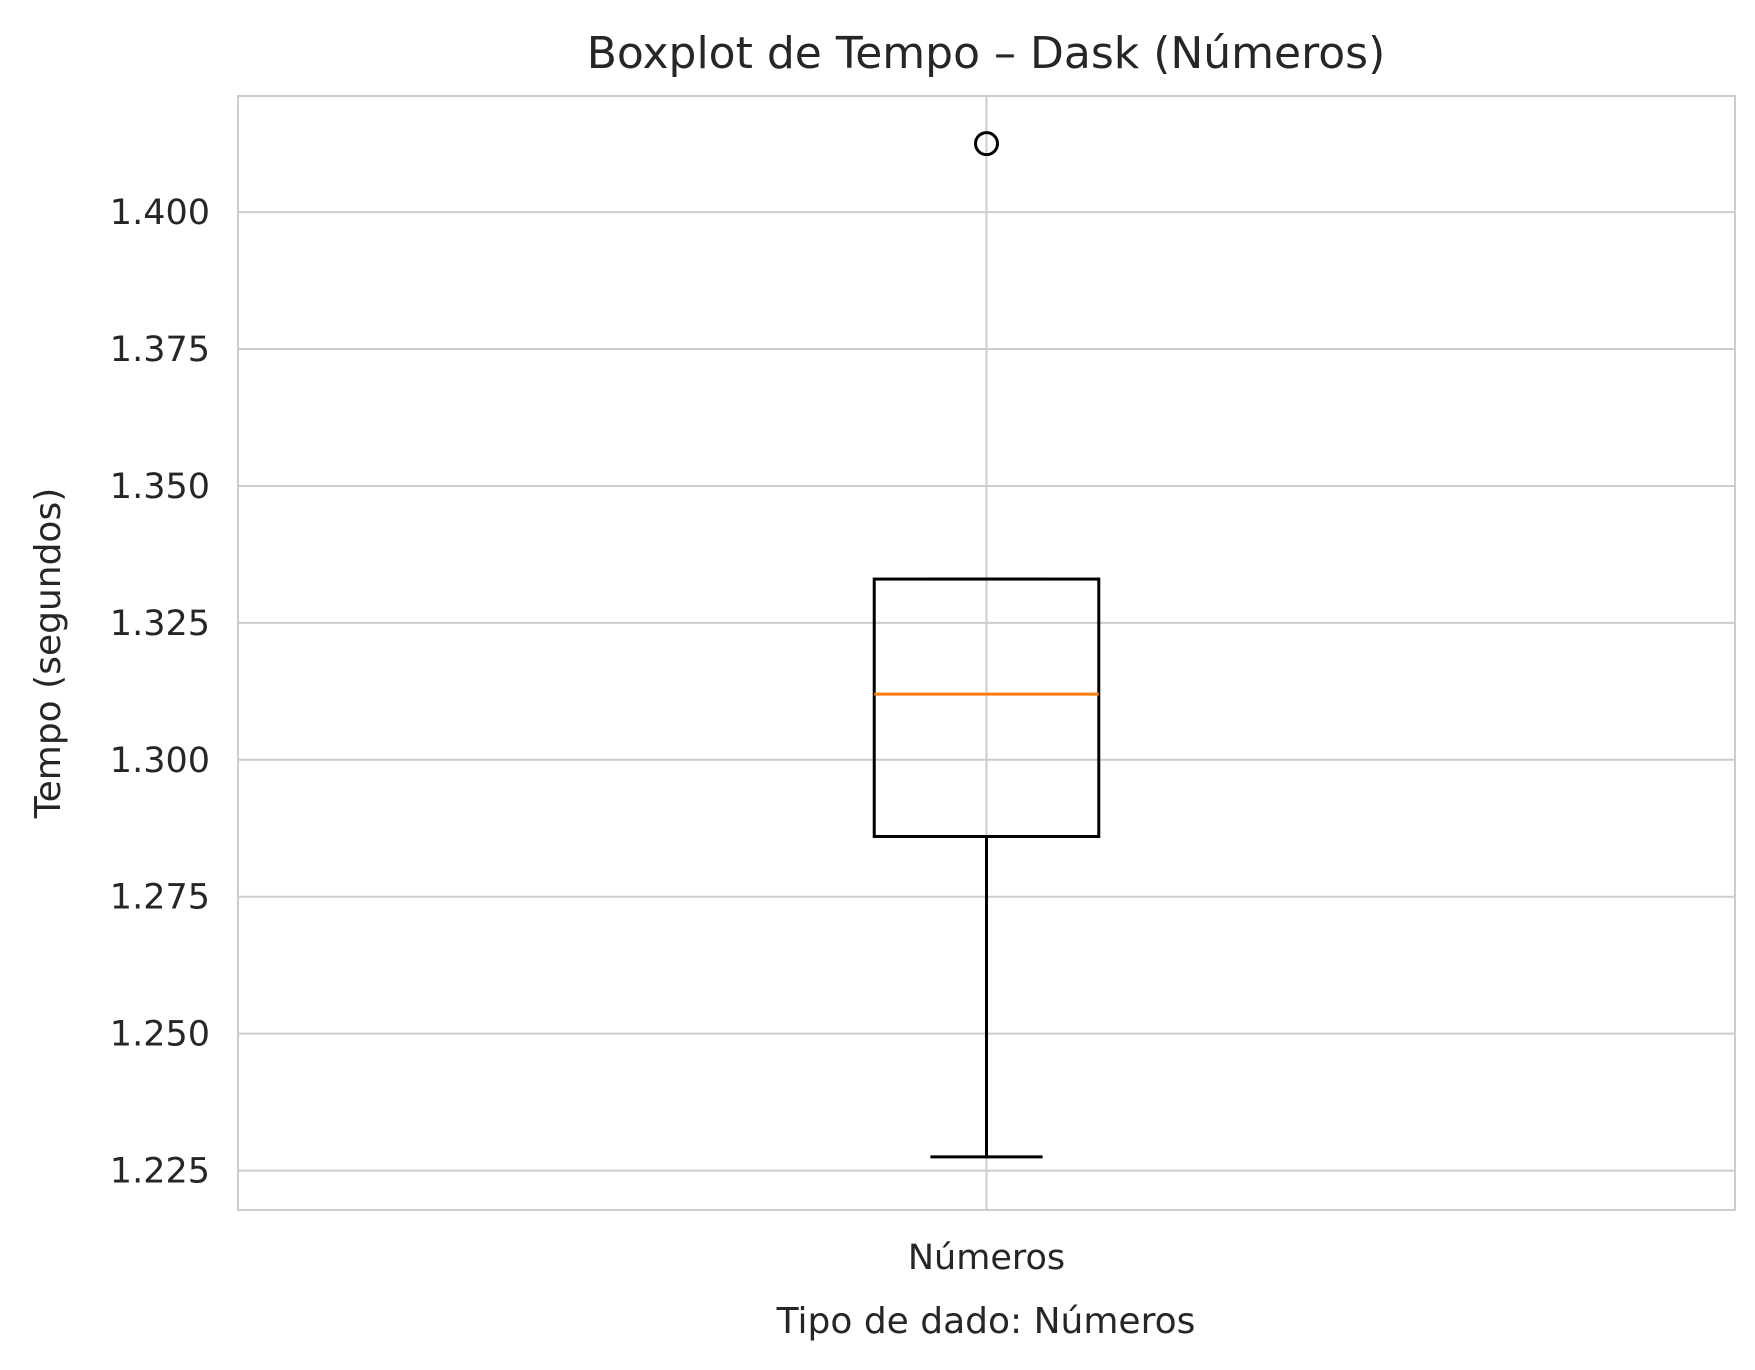 Image resolution: width=1755 pixels, height=1370 pixels. I want to click on y-tick-label: 1.325, so click(160, 624).